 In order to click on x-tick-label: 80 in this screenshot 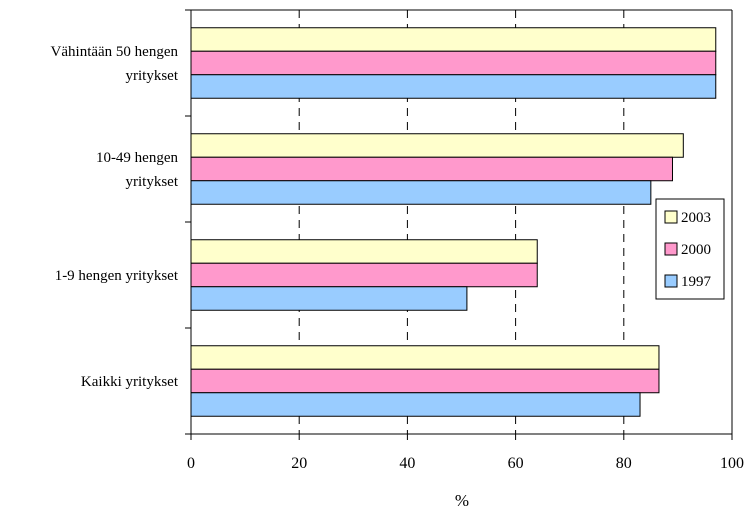, I will do `click(624, 463)`.